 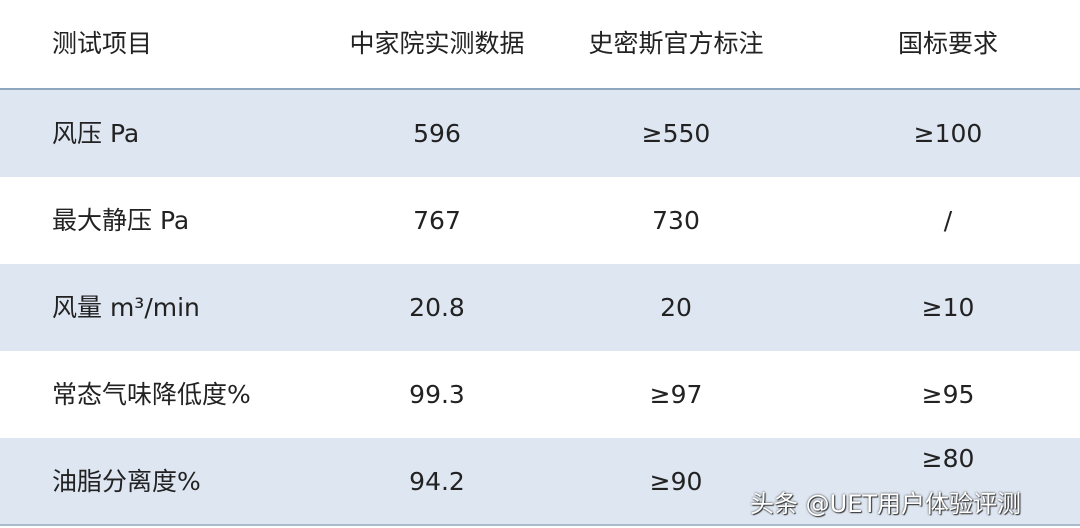 I want to click on cell-measured: 596, so click(x=437, y=133).